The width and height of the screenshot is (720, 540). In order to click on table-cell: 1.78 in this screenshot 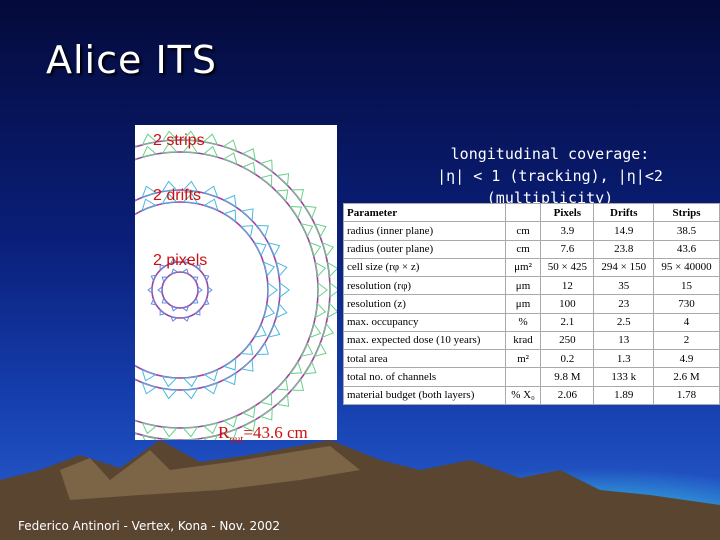, I will do `click(686, 395)`.